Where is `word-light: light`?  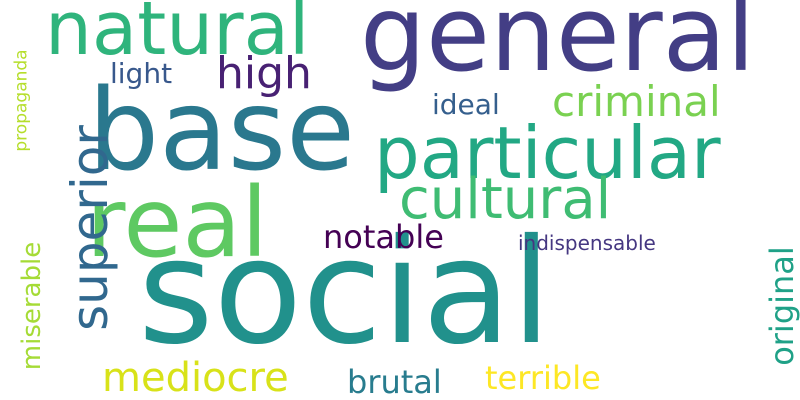 word-light: light is located at coordinates (141, 73).